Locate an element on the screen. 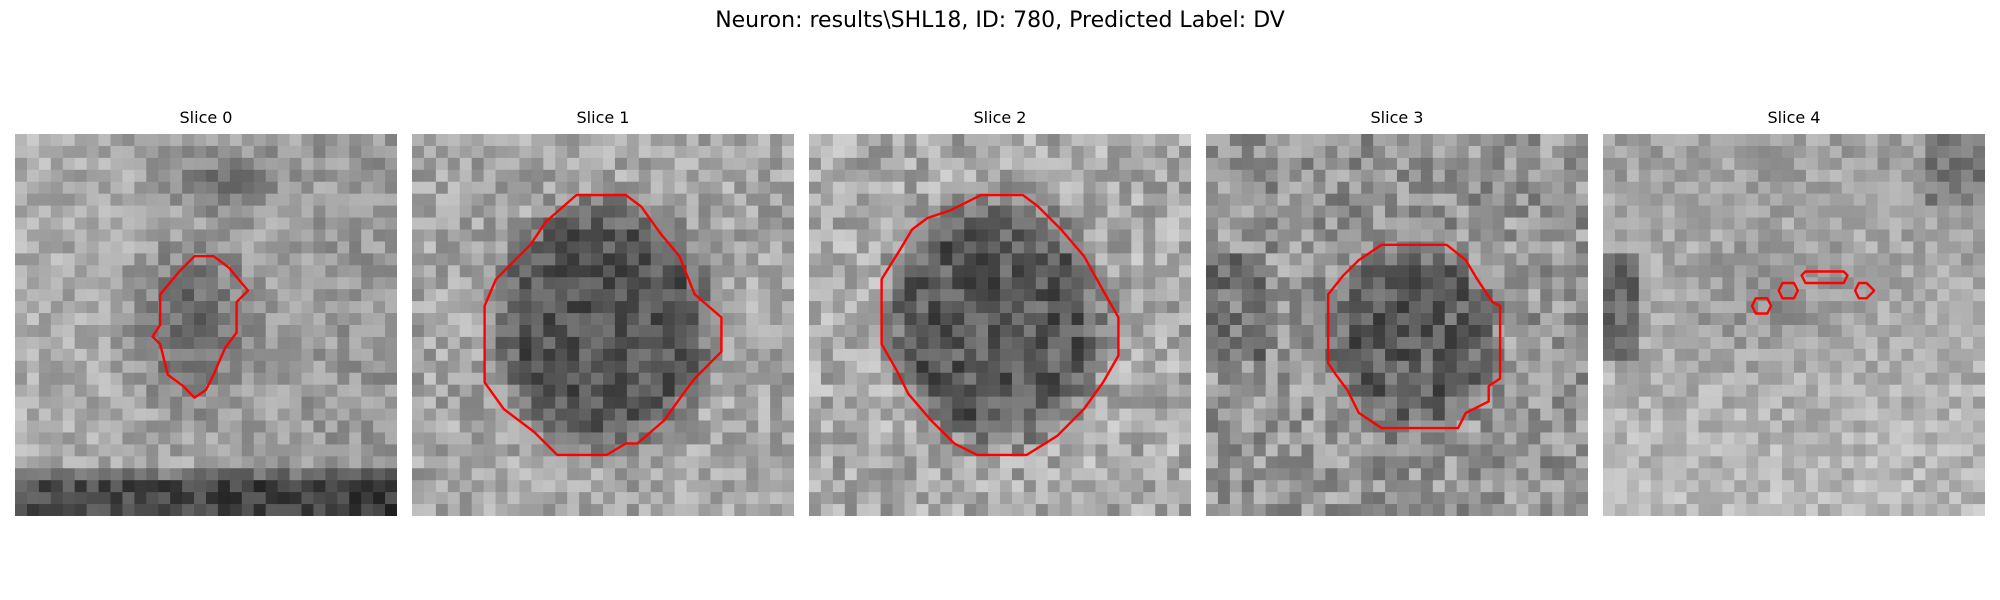  slice-3-micrograph is located at coordinates (1397, 325).